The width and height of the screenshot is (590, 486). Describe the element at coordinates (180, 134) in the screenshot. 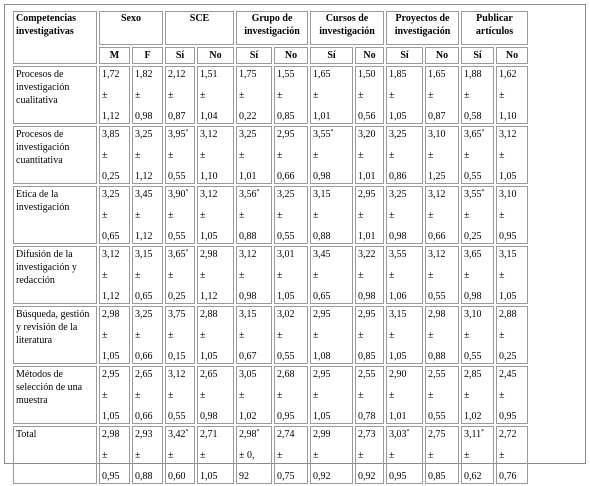

I see `mean-value: 3,95*` at that location.